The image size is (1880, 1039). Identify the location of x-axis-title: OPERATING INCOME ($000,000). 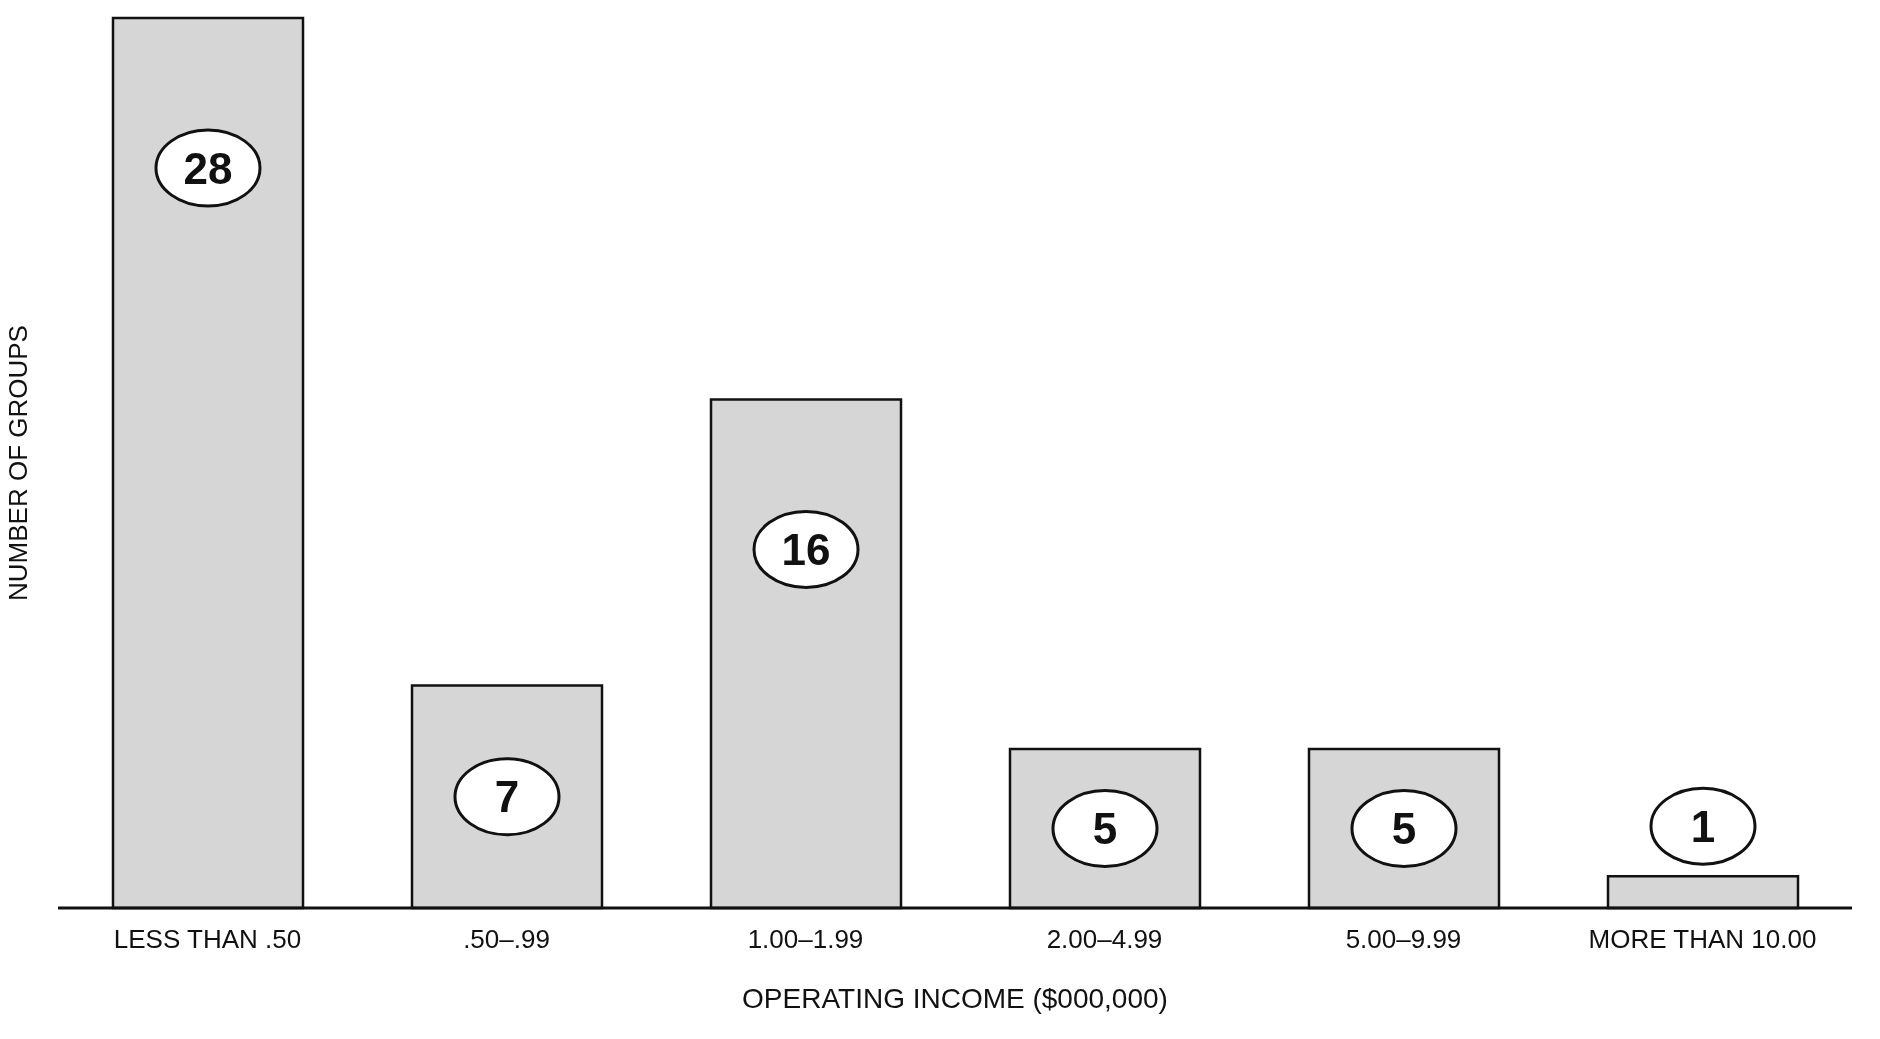
(955, 998).